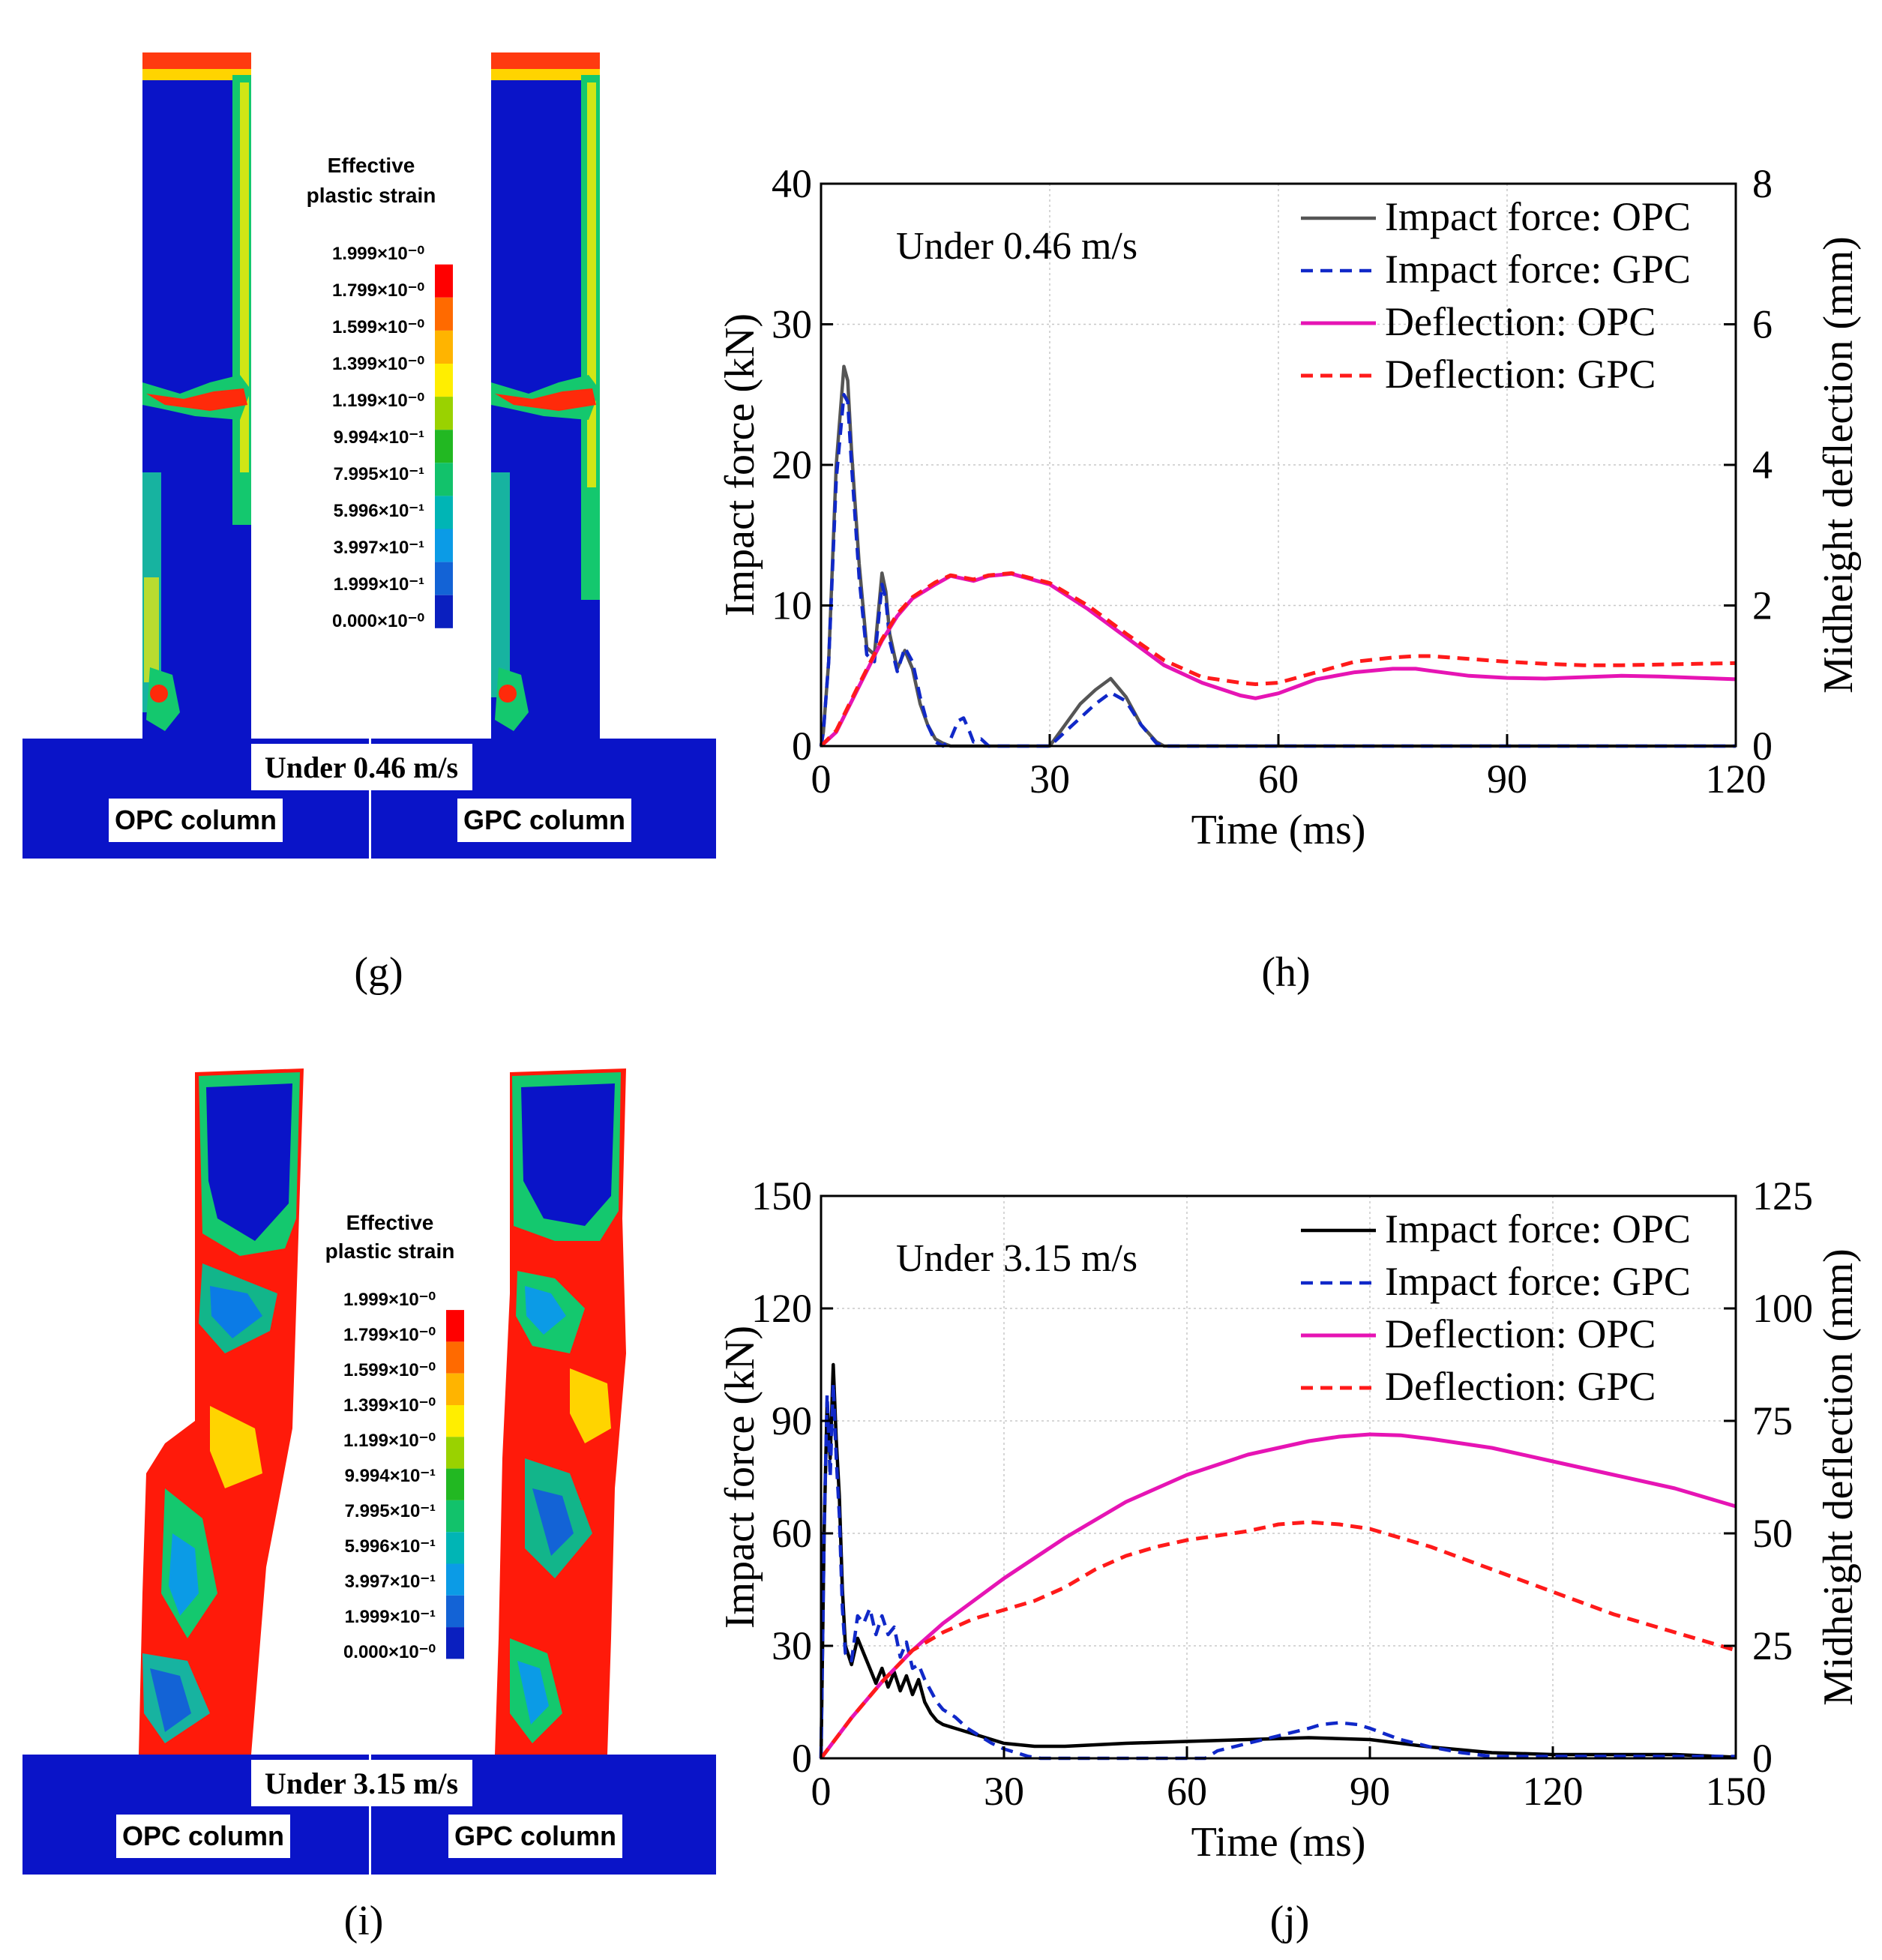  What do you see at coordinates (781, 1195) in the screenshot?
I see `y-tick-label: 150` at bounding box center [781, 1195].